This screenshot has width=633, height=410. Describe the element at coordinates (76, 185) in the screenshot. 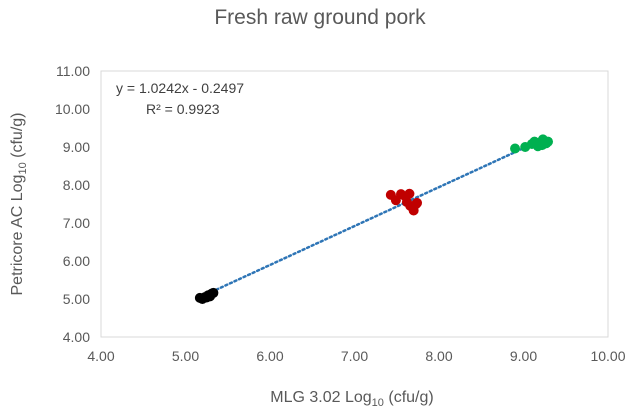

I see `y-tick-label: 8.00` at that location.